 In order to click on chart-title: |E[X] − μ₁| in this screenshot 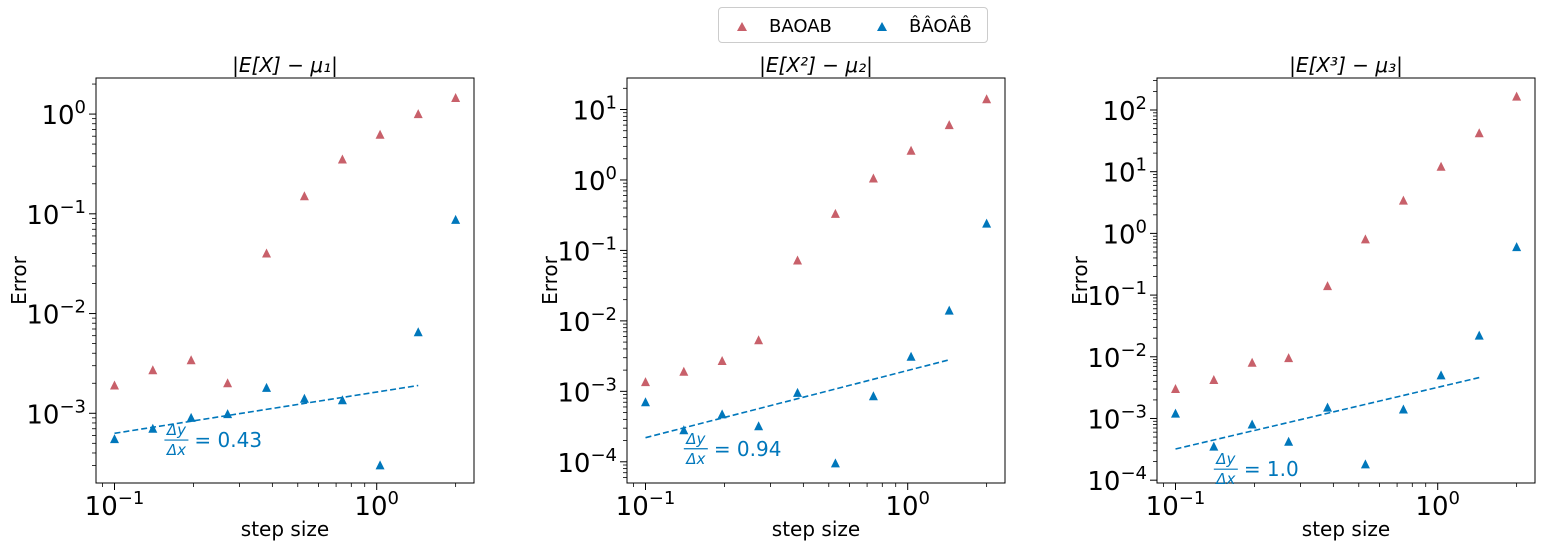, I will do `click(285, 65)`.